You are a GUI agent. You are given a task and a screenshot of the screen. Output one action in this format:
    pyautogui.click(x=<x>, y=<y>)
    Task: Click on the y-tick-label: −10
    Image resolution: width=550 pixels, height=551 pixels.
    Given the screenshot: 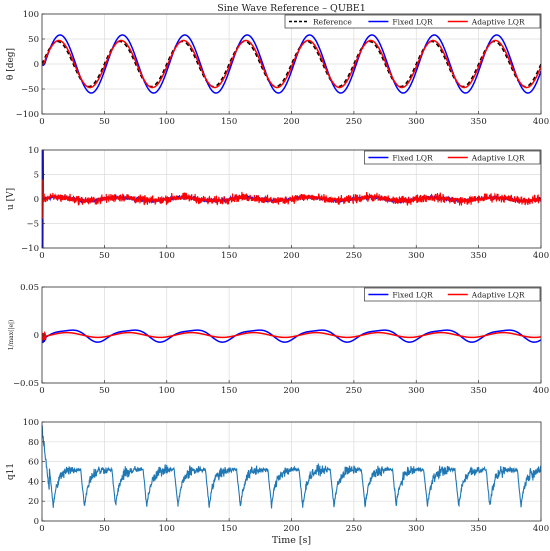 What is the action you would take?
    pyautogui.click(x=30, y=249)
    